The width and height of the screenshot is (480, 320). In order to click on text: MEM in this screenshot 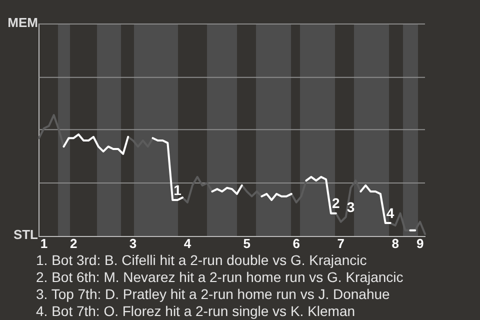, I will do `click(23, 22)`.